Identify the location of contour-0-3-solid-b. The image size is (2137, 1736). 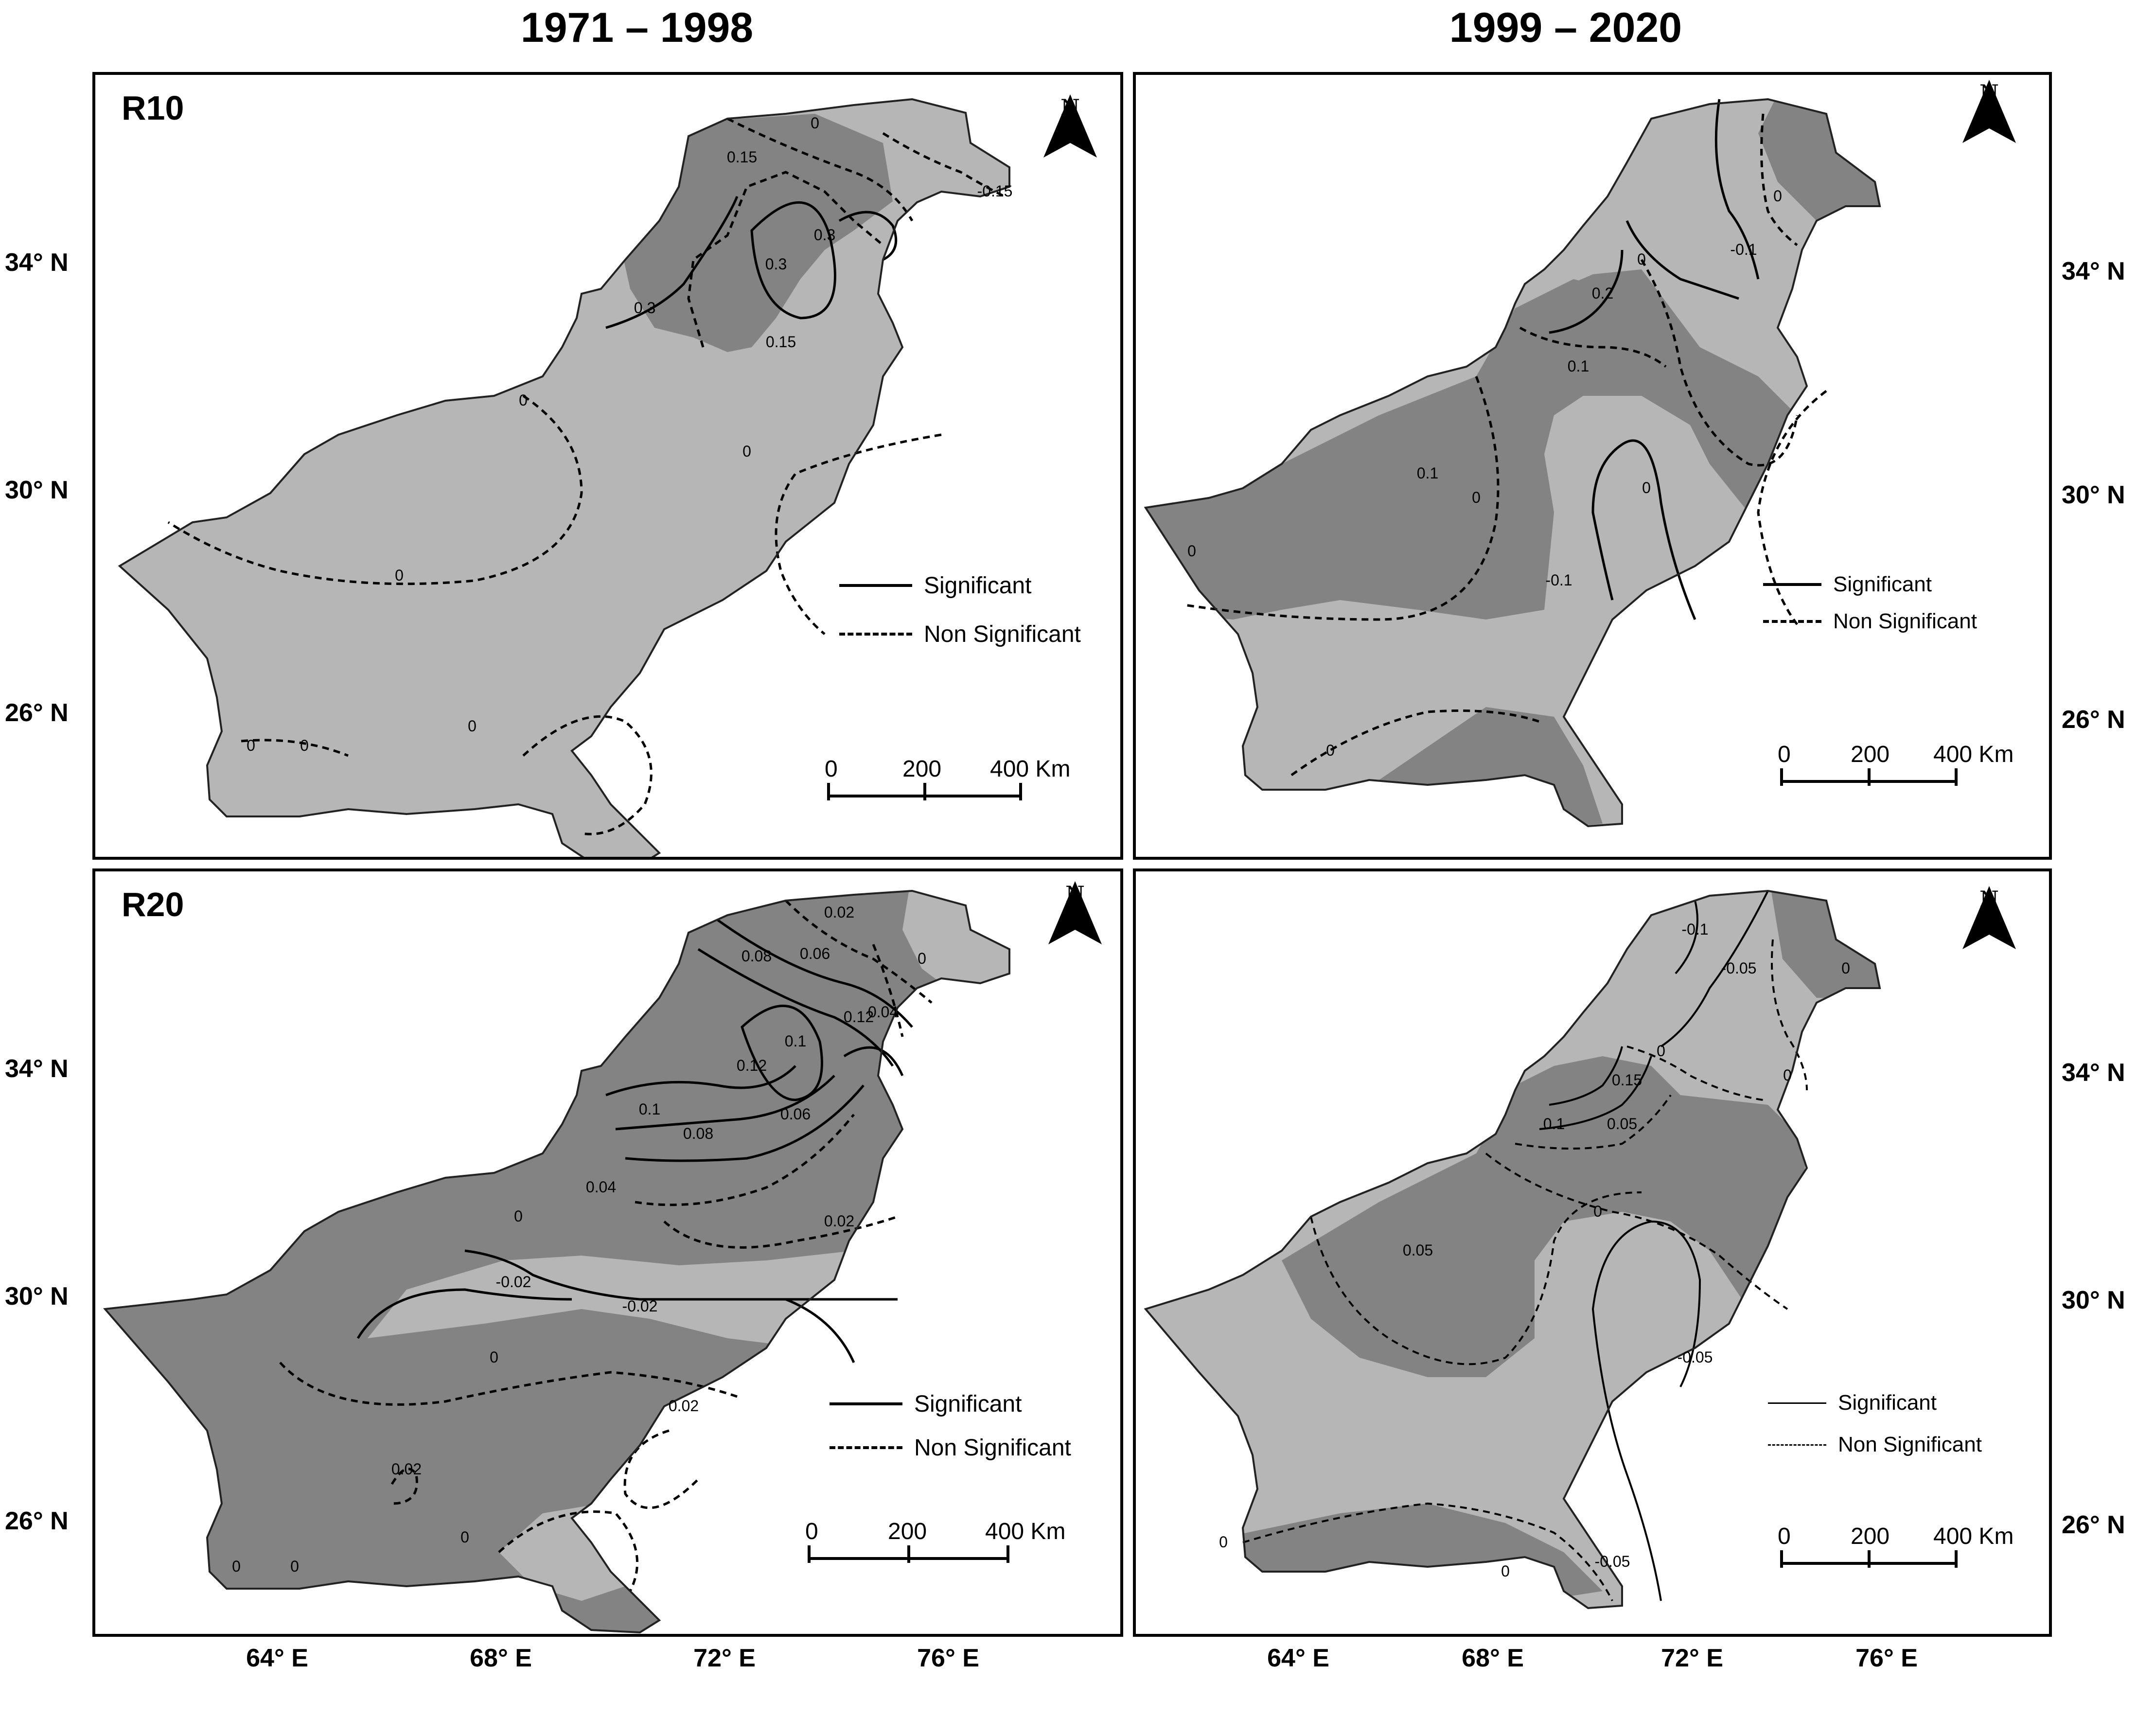
(672, 262).